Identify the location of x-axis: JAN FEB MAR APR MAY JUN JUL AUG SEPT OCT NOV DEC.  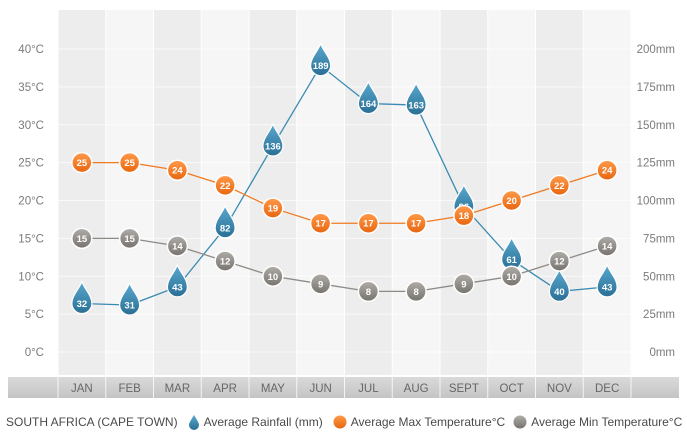
(343, 387).